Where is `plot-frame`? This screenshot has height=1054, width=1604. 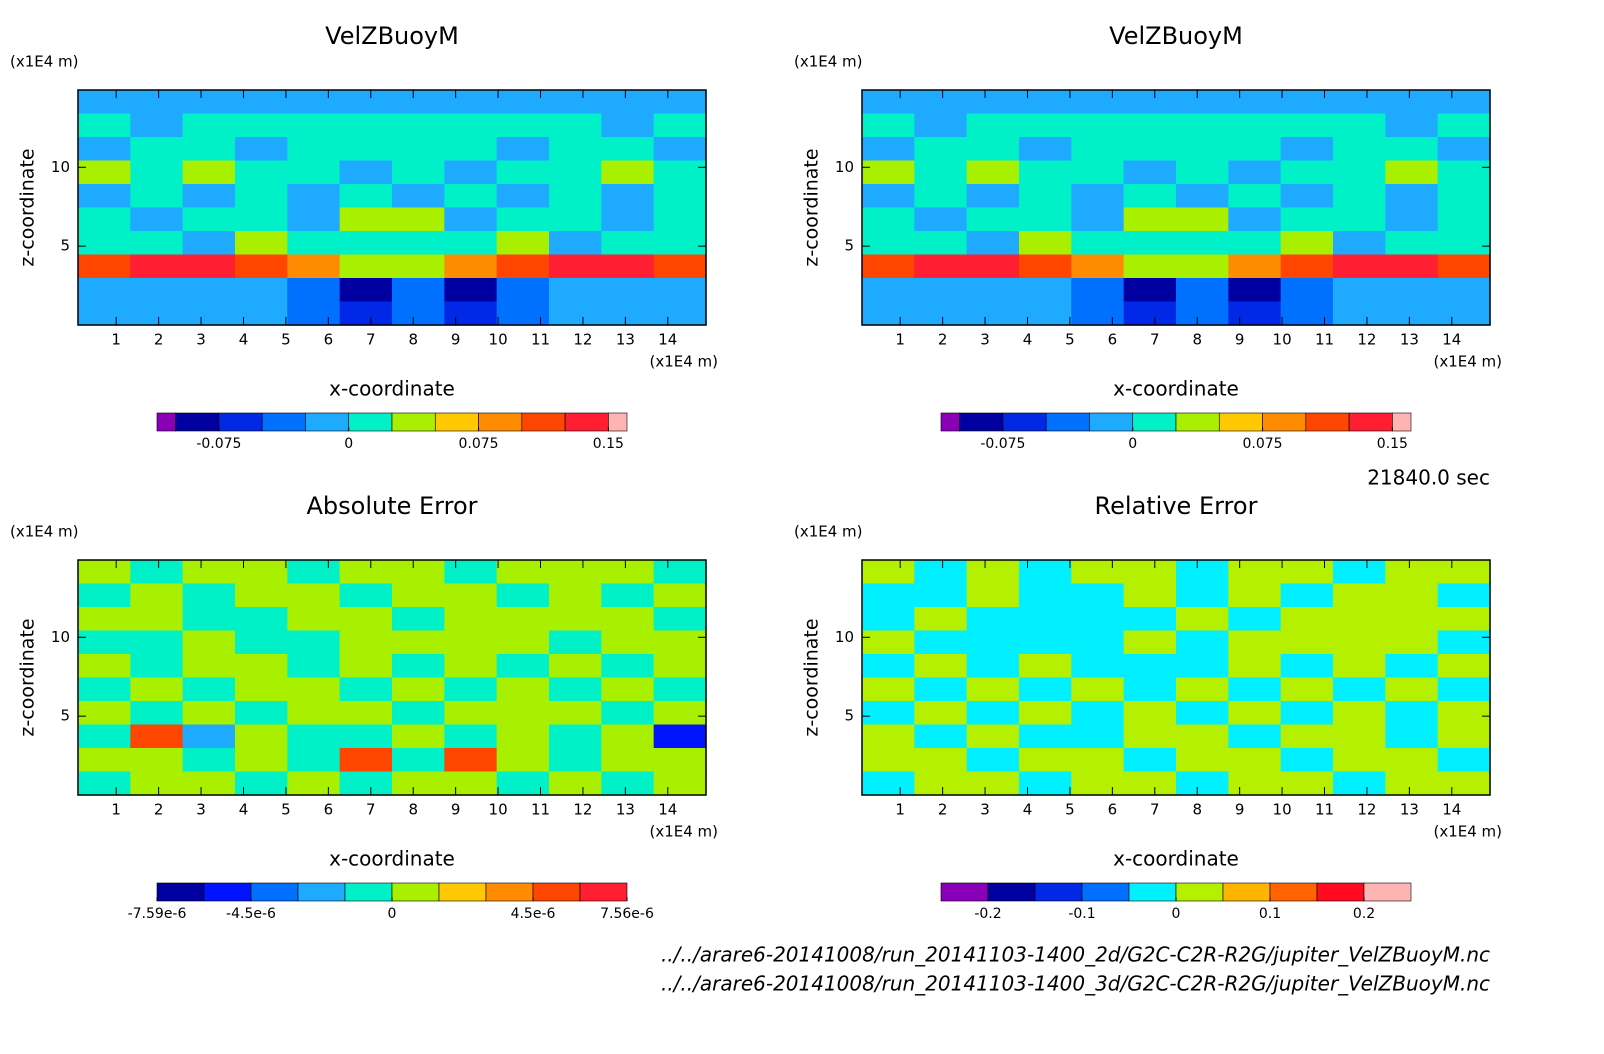 plot-frame is located at coordinates (392, 207).